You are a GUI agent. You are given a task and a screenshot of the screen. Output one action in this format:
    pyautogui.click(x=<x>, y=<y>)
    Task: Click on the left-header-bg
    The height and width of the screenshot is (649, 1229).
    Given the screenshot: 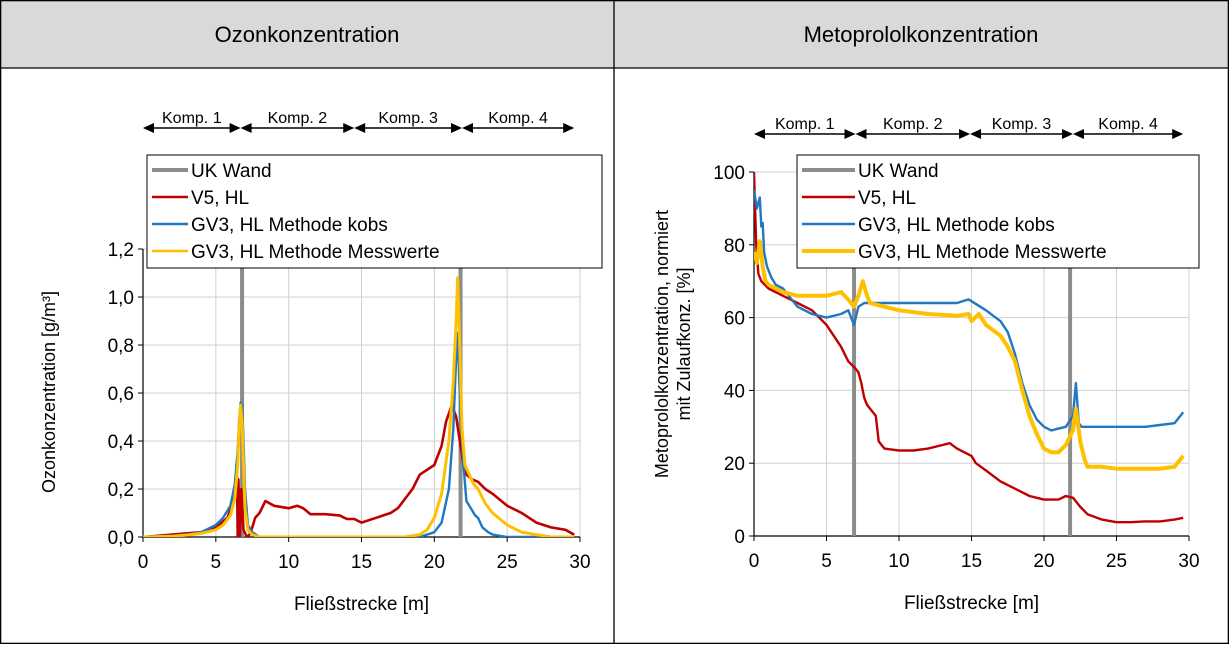 What is the action you would take?
    pyautogui.click(x=307, y=34)
    